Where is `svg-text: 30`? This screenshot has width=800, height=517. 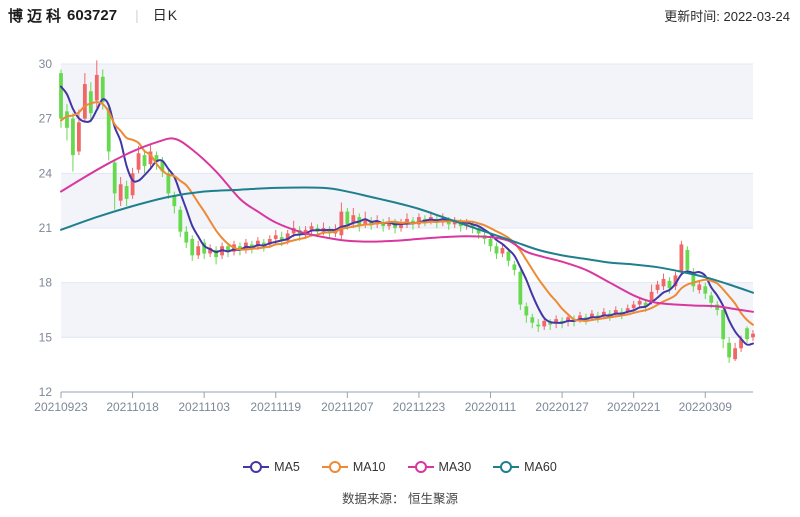 svg-text: 30 is located at coordinates (46, 64).